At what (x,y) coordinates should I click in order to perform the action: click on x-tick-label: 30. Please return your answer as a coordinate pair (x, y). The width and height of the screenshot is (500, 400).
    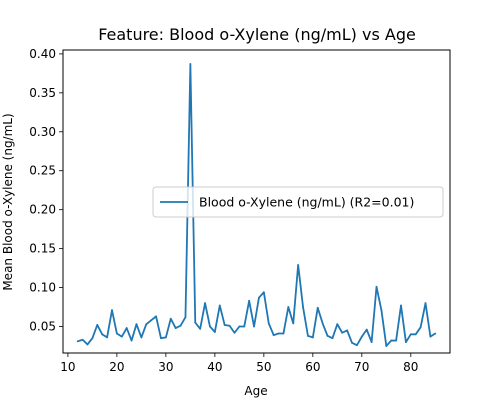
    Looking at the image, I should click on (165, 367).